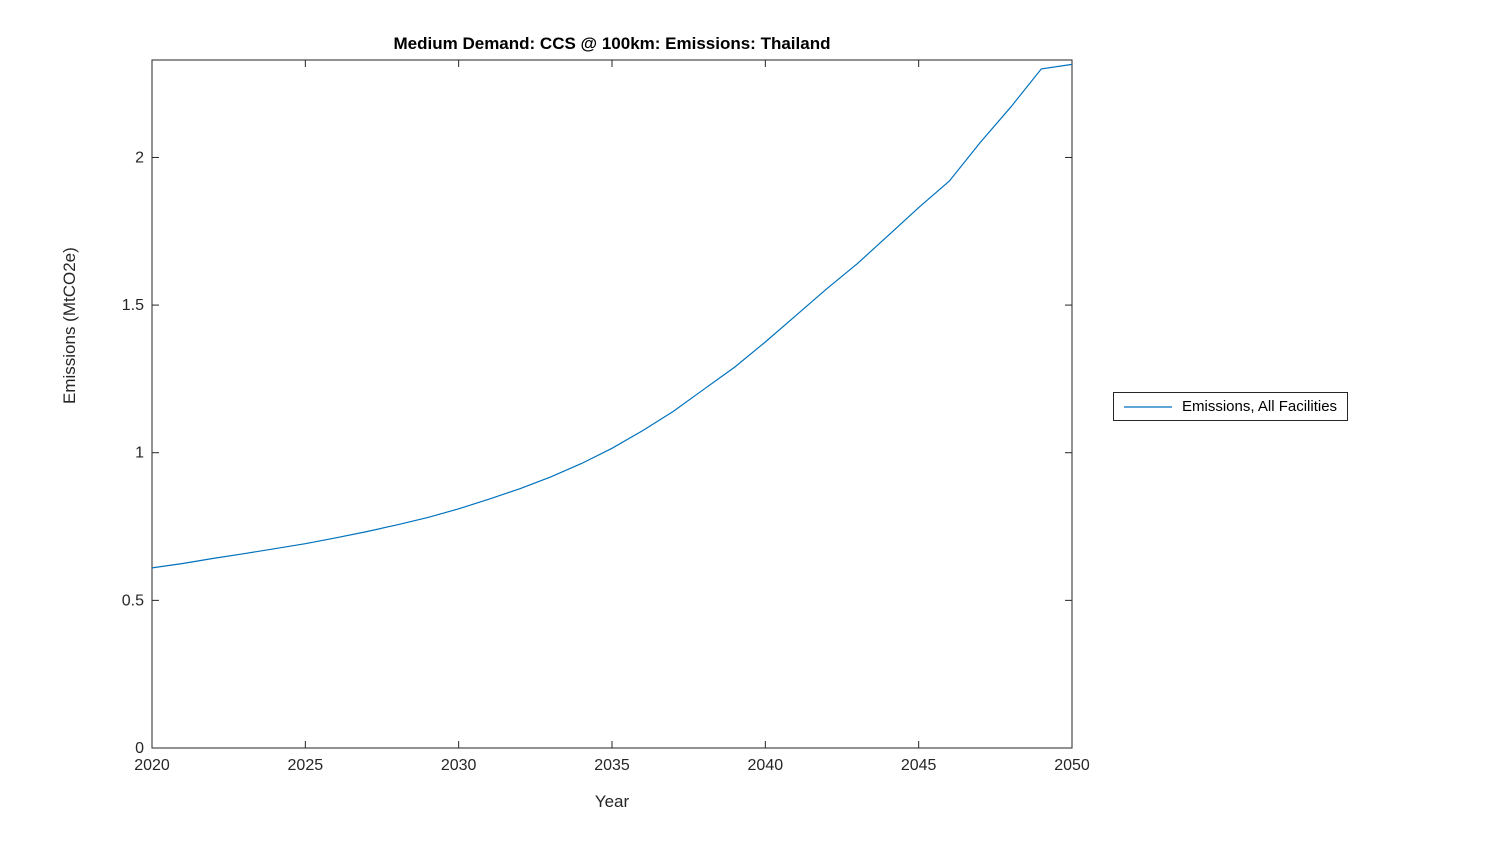 The height and width of the screenshot is (844, 1500). What do you see at coordinates (459, 765) in the screenshot?
I see `x-tick-label: 2030` at bounding box center [459, 765].